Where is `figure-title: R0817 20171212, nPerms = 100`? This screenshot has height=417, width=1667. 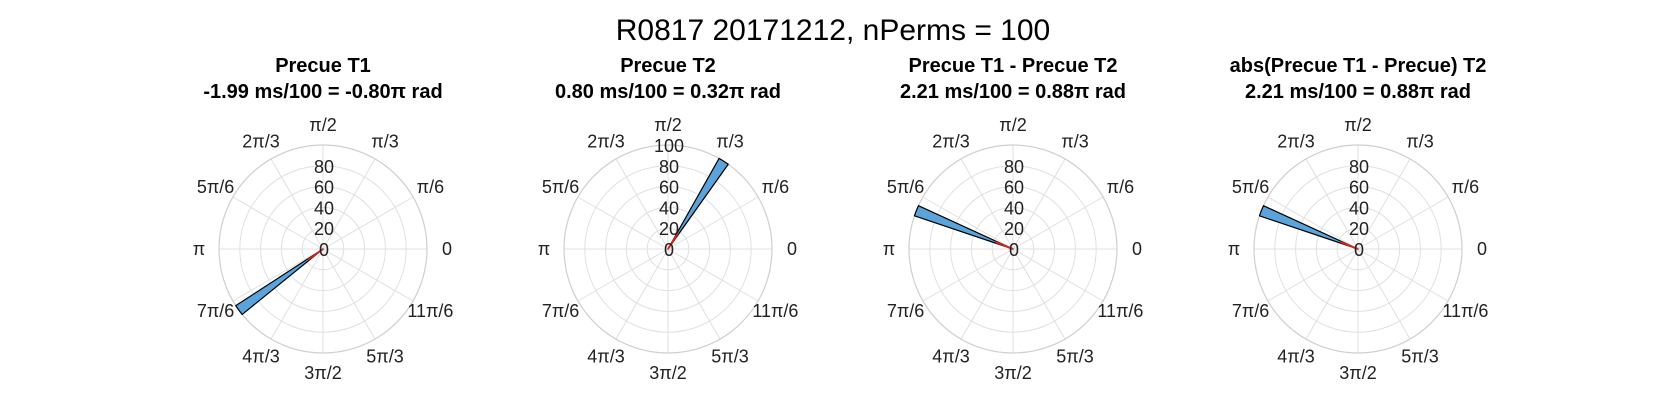
figure-title: R0817 20171212, nPerms = 100 is located at coordinates (833, 30).